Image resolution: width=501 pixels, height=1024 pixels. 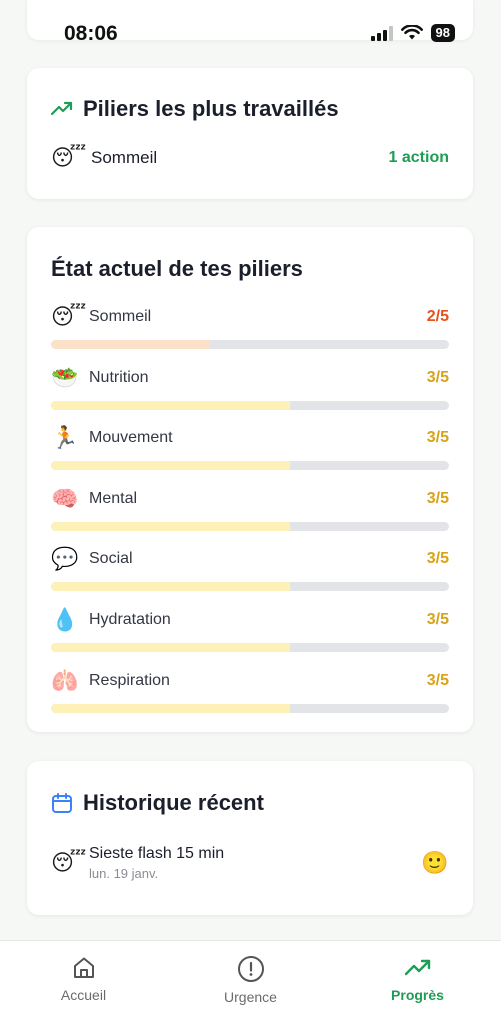 I want to click on bottom-nav: Accueil Urgence Progrès, so click(x=250, y=982).